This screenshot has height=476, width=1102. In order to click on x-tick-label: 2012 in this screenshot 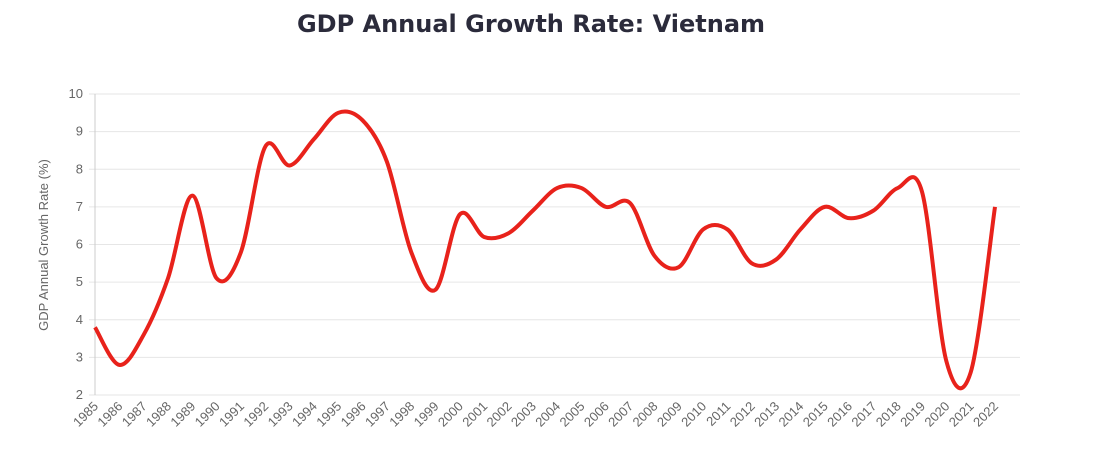, I will do `click(742, 414)`.